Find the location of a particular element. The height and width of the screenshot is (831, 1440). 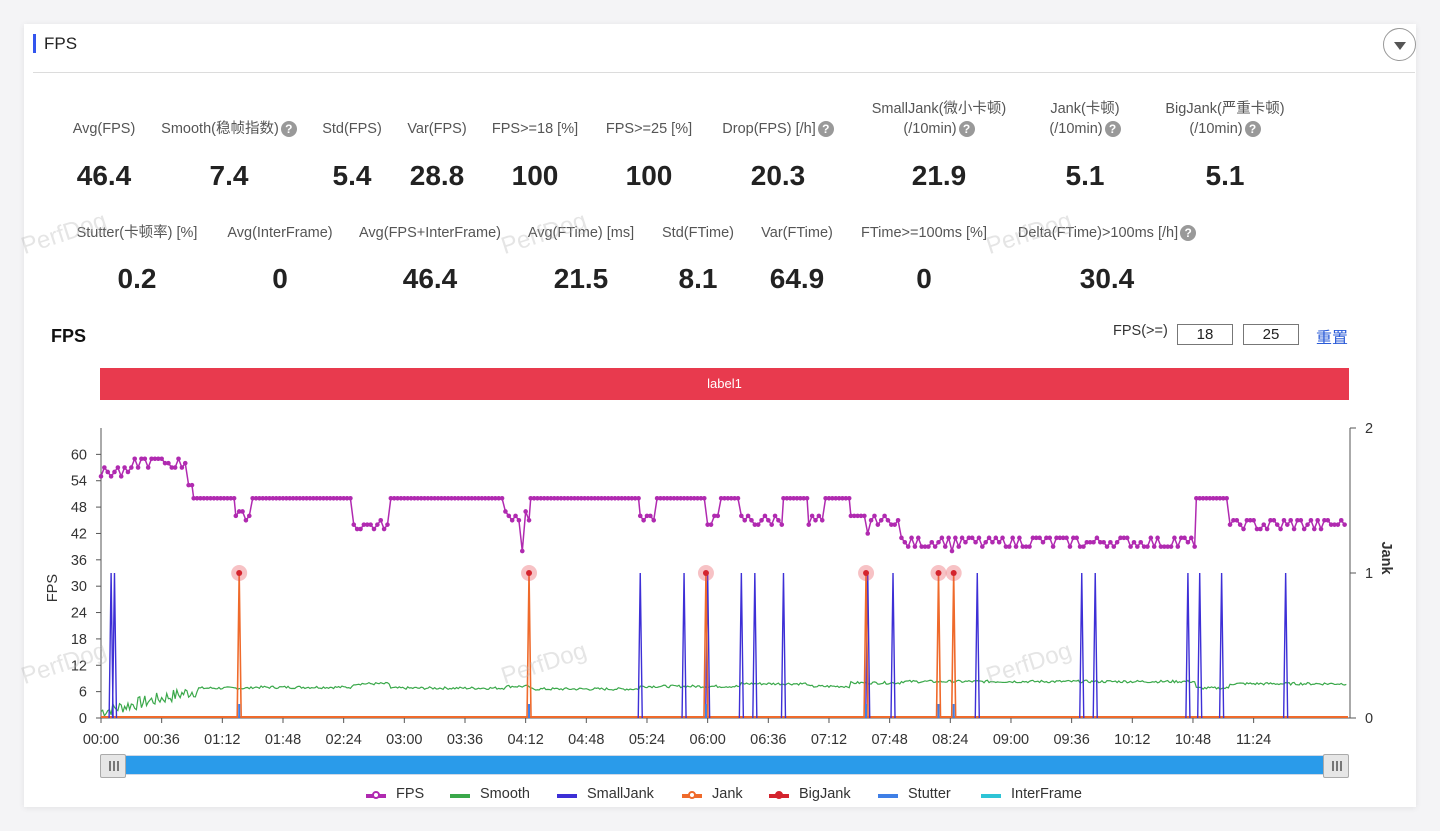

metric-label-text: FPS>=18 [%] is located at coordinates (535, 129).